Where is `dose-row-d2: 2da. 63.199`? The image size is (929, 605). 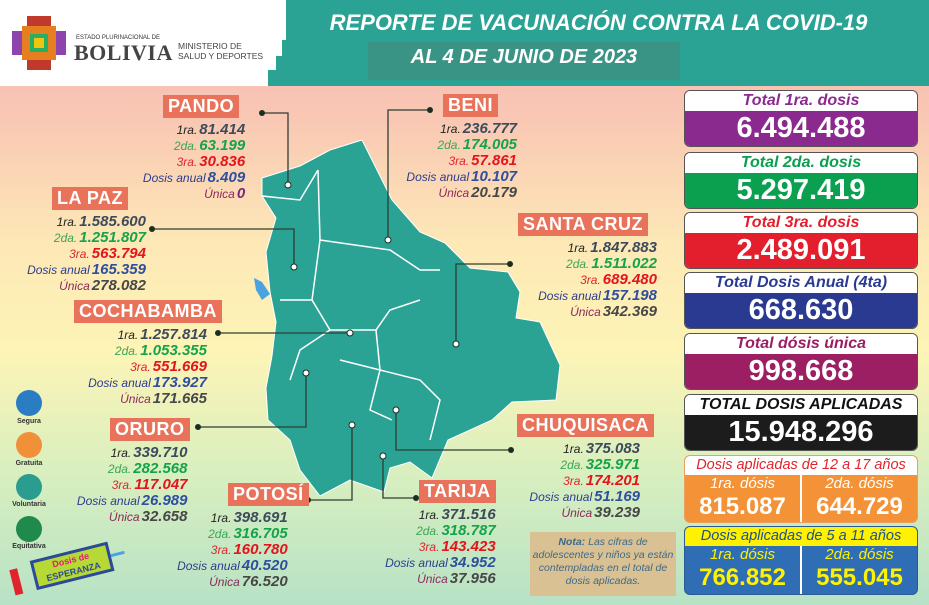
dose-row-d2: 2da. 63.199 is located at coordinates (209, 146).